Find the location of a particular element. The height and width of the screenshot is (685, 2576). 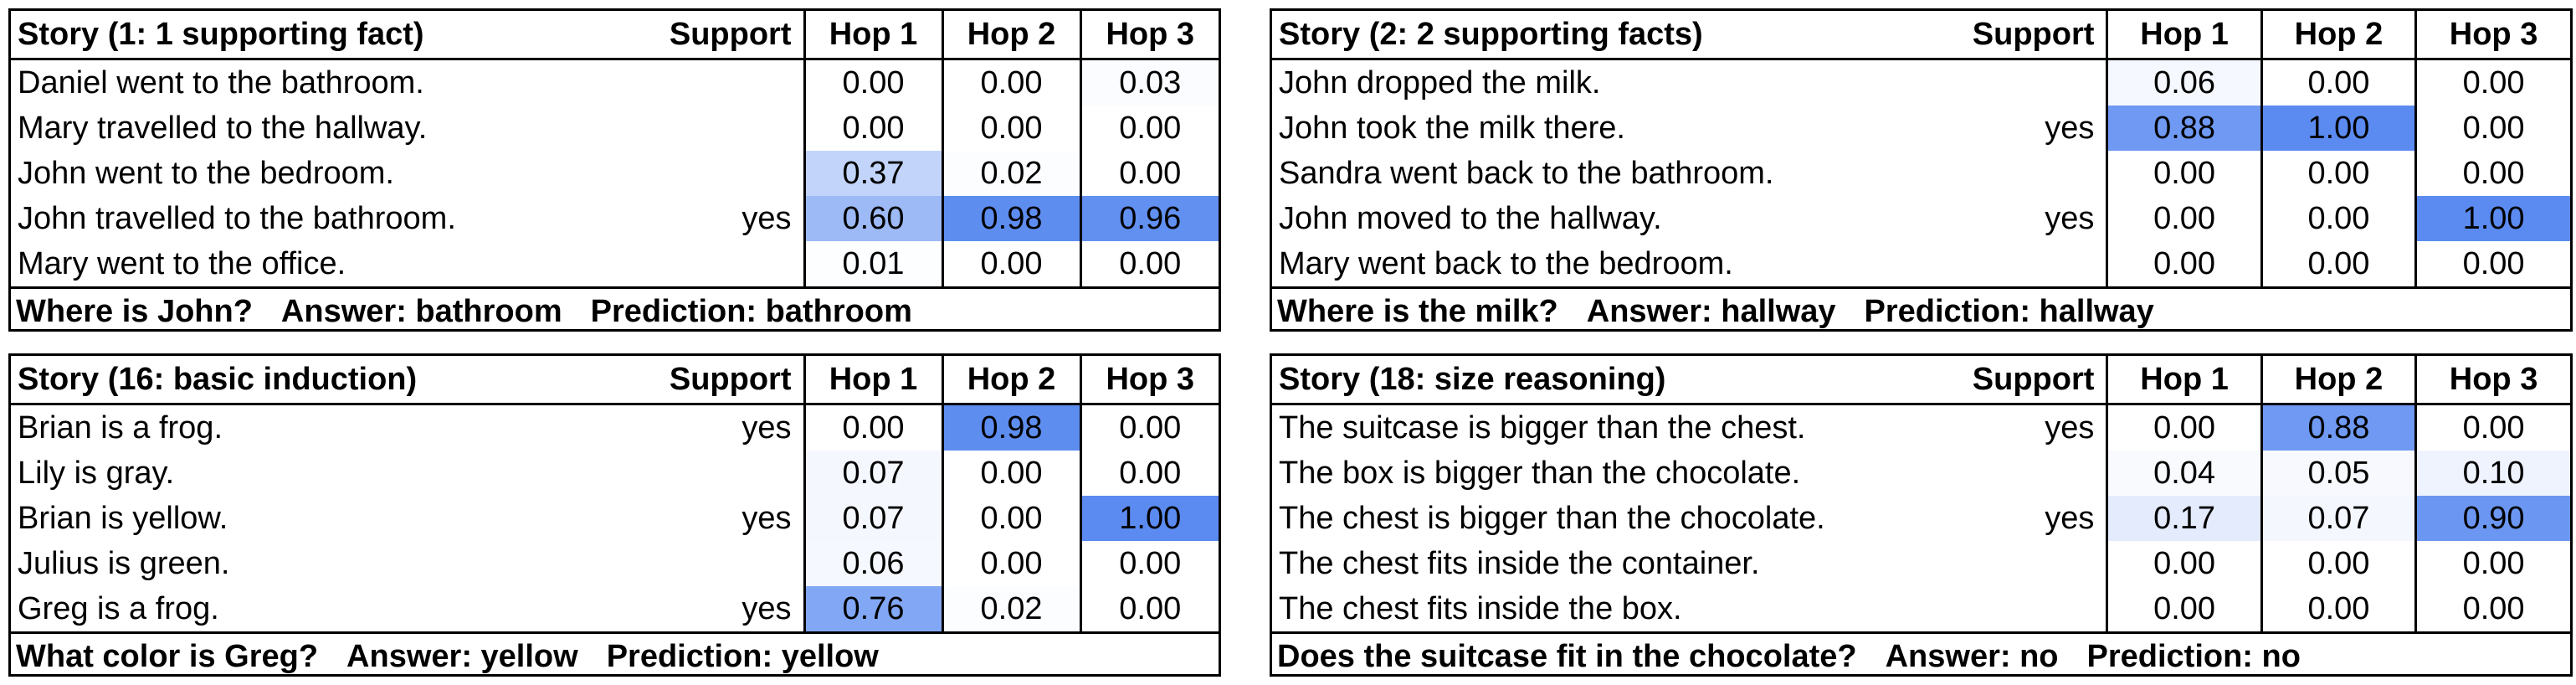

sentence: Lily is gray. is located at coordinates (96, 473).